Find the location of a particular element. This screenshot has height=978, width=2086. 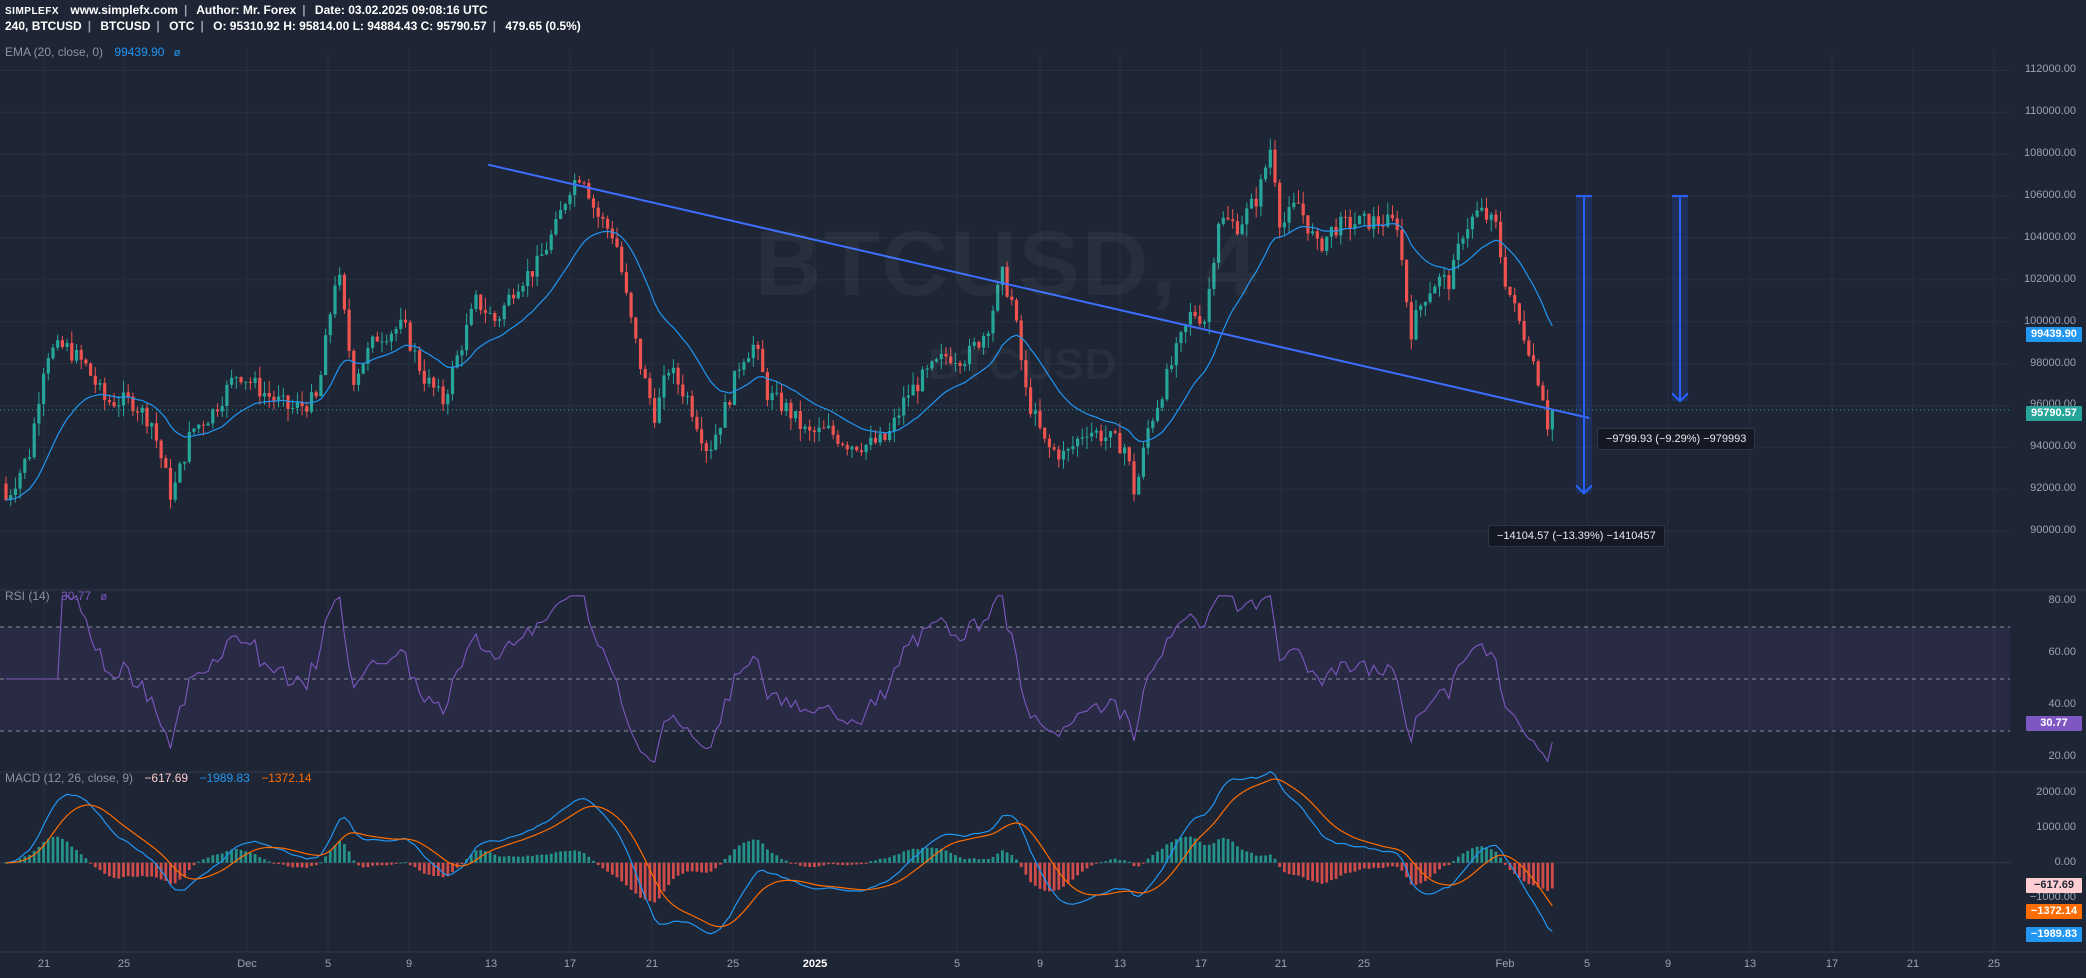

measure-label-long: −14104.57 (−13.39%) −1410457 is located at coordinates (1576, 536).